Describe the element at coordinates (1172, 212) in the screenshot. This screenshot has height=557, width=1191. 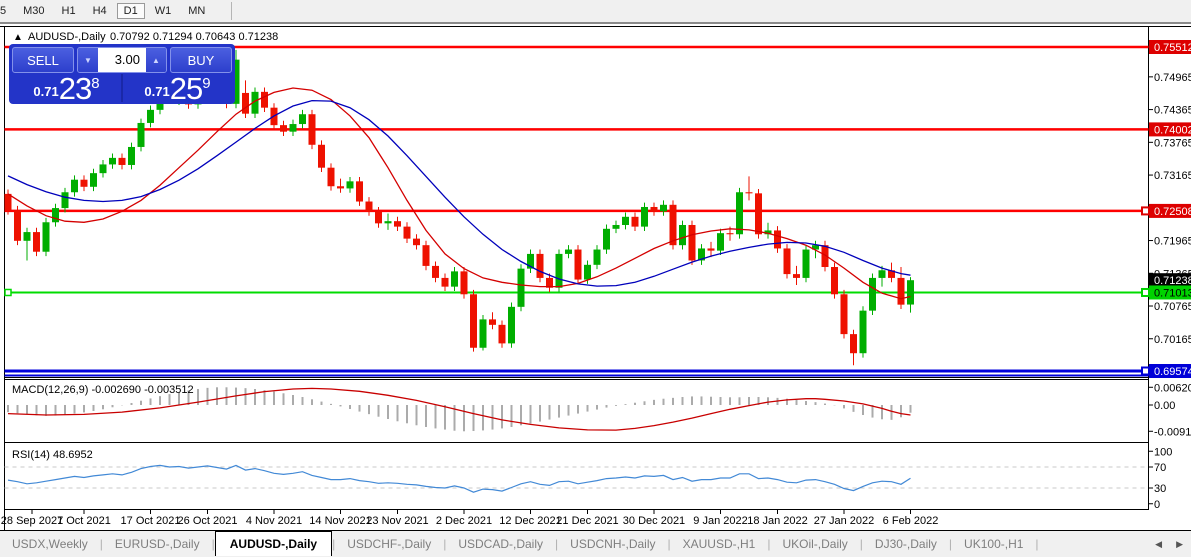
I see `price-tag-label: 0.72508` at that location.